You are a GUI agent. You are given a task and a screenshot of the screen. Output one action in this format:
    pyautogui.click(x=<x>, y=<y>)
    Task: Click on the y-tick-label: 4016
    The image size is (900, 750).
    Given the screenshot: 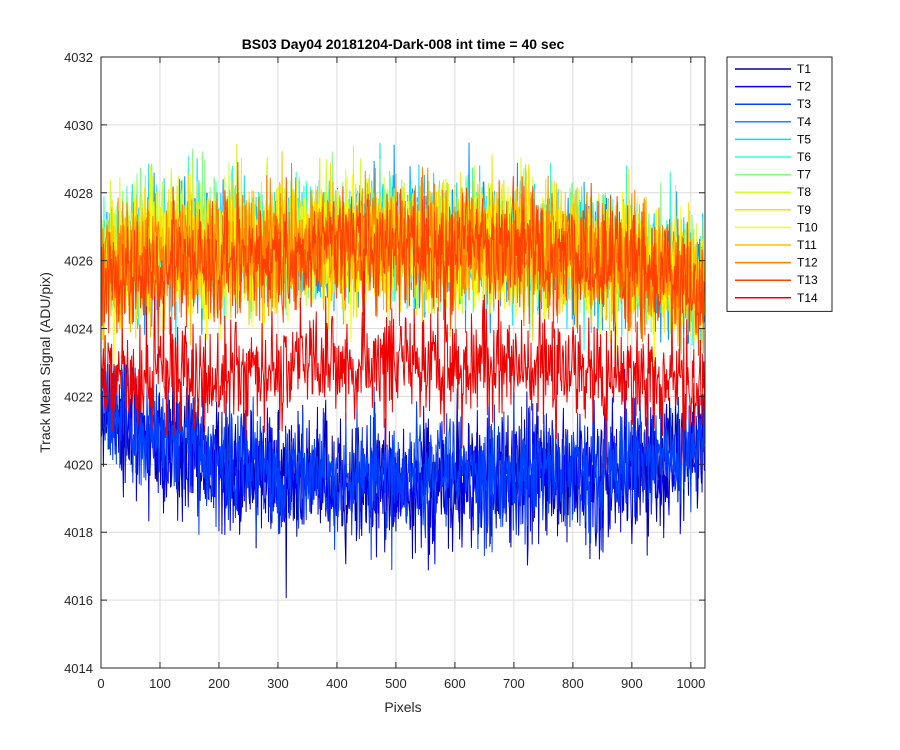 What is the action you would take?
    pyautogui.click(x=78, y=600)
    